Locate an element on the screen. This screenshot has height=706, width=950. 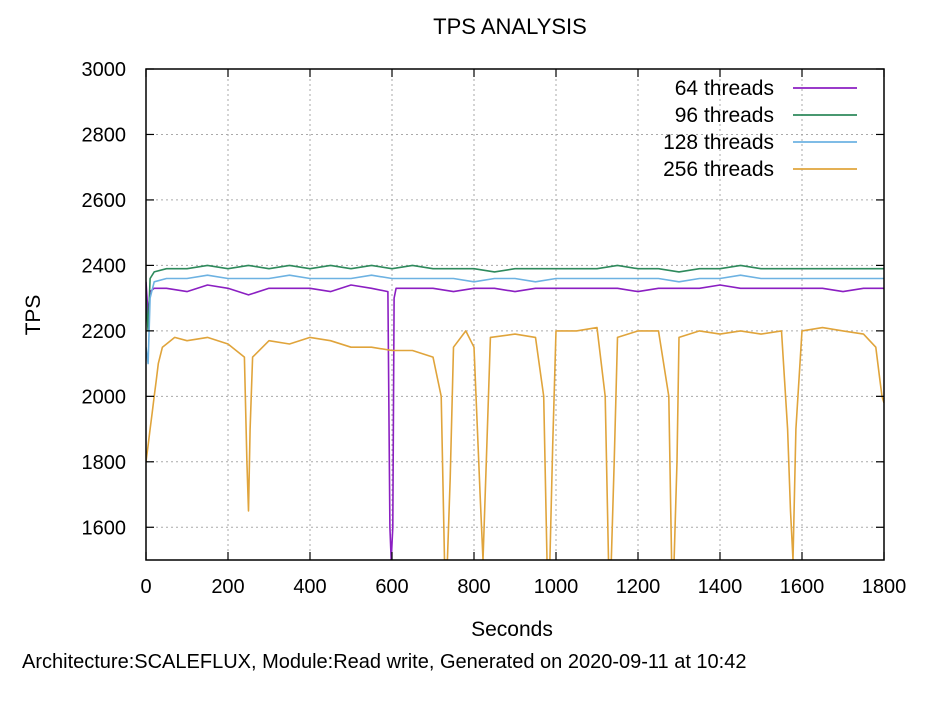
legend-label: 96 threads is located at coordinates (724, 115).